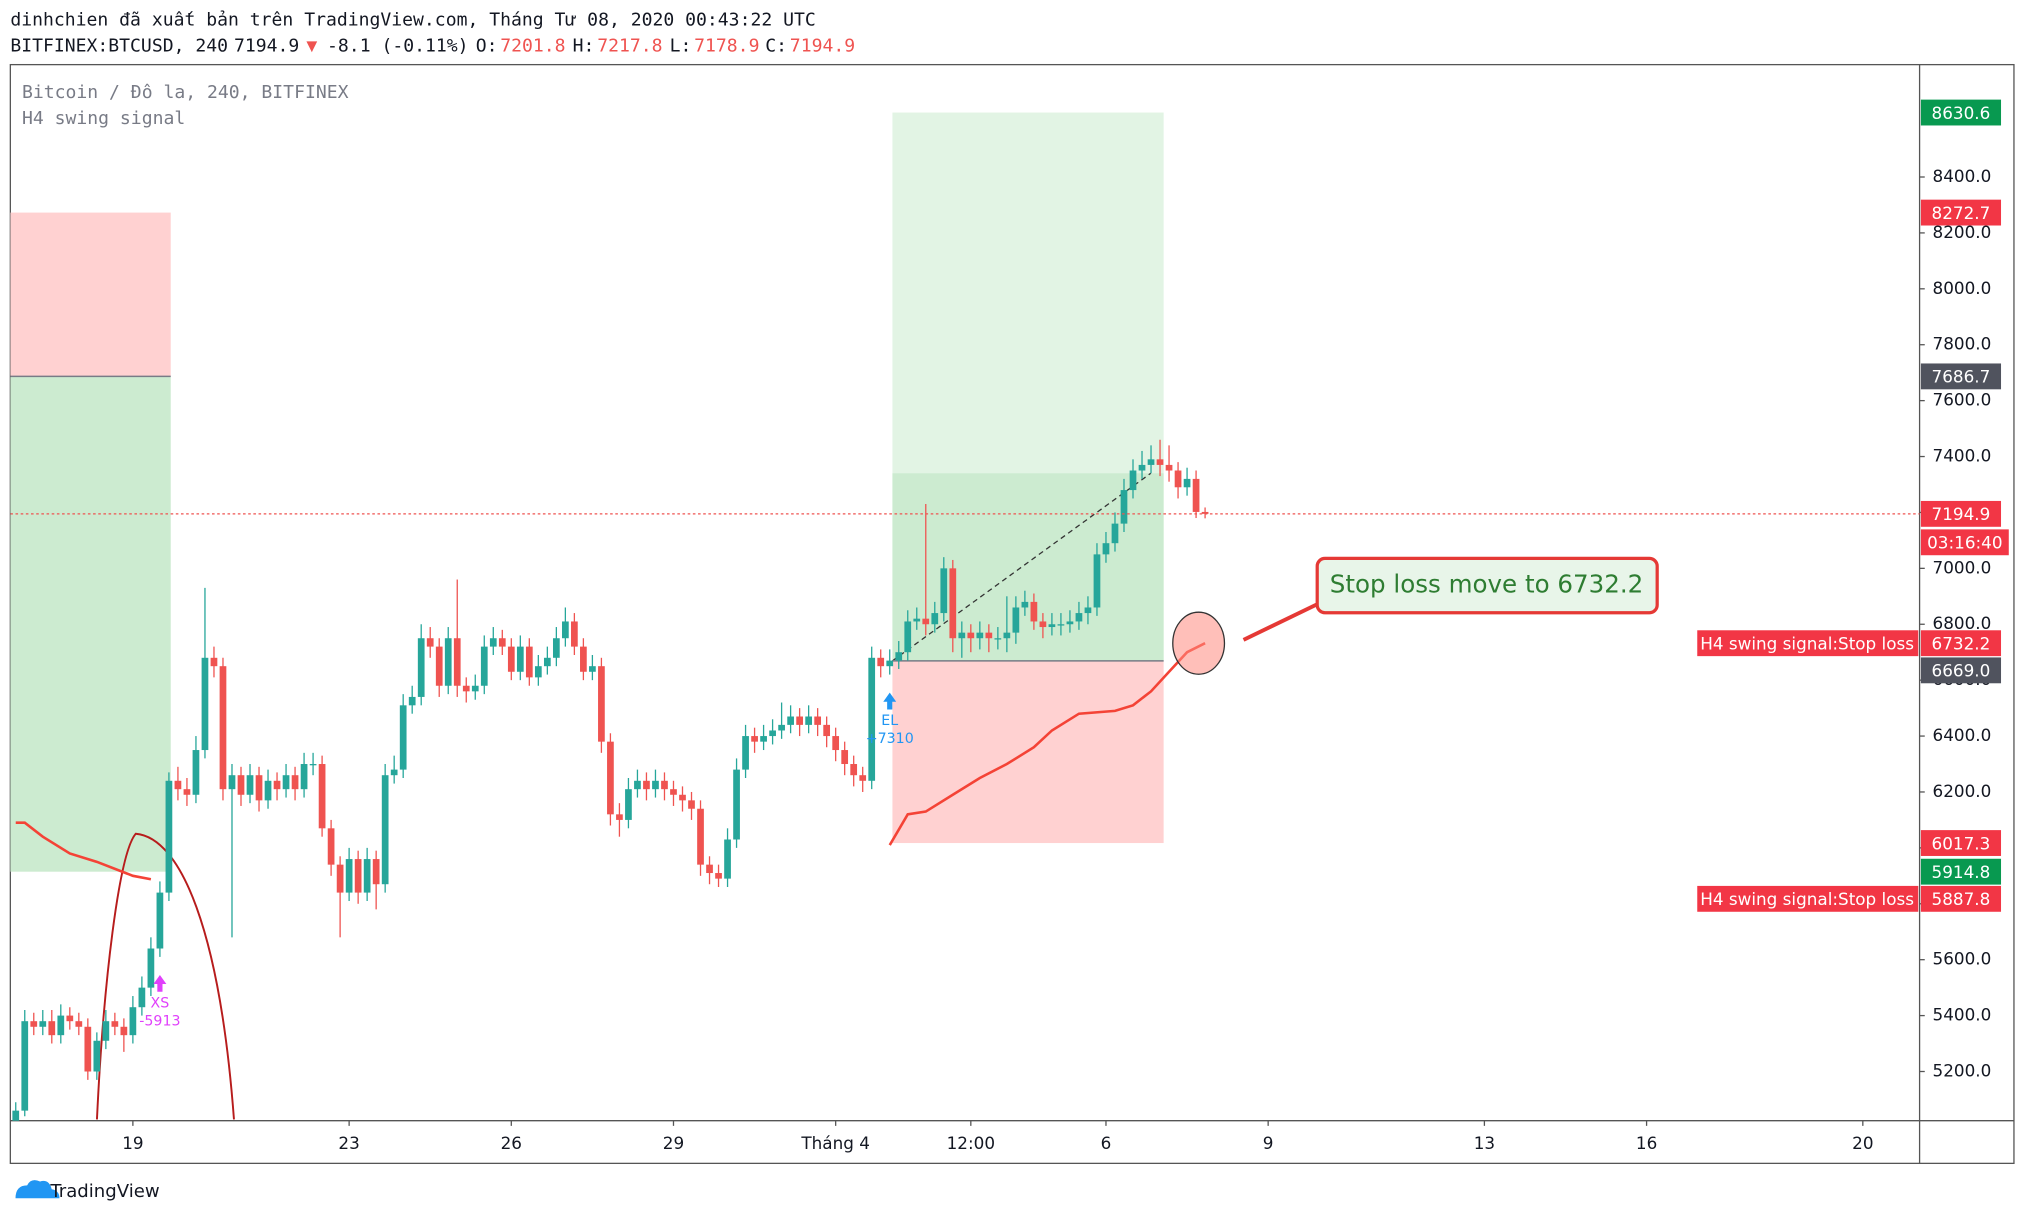 This screenshot has height=1217, width=2023. I want to click on x-tick-label: 16, so click(1646, 1143).